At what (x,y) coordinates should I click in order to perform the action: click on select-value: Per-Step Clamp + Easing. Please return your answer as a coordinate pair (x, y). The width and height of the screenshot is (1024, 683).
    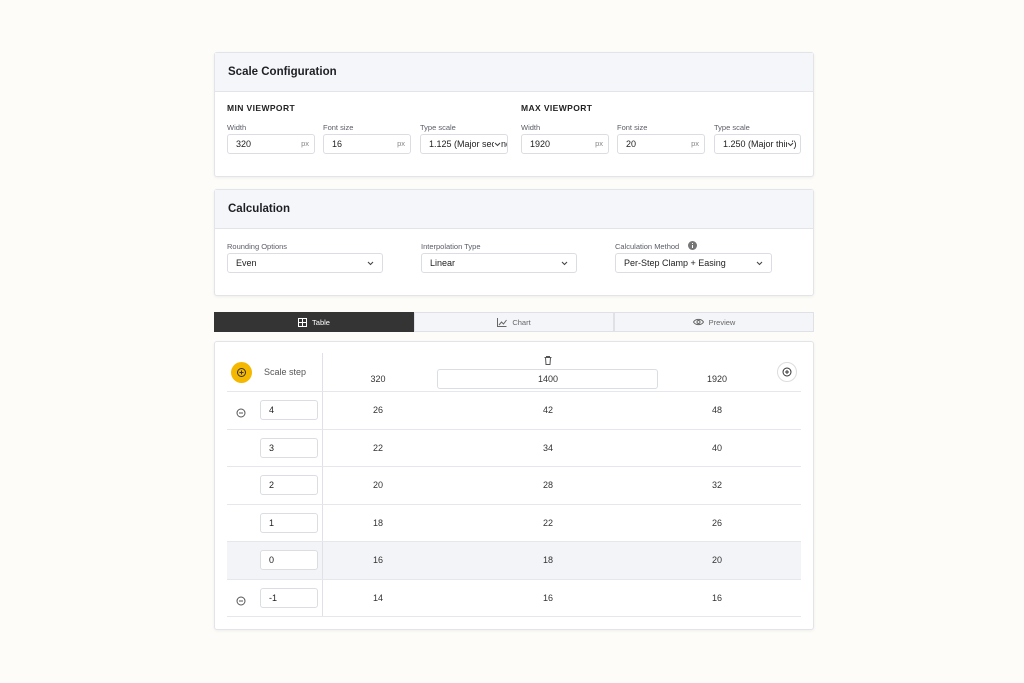
    Looking at the image, I should click on (675, 263).